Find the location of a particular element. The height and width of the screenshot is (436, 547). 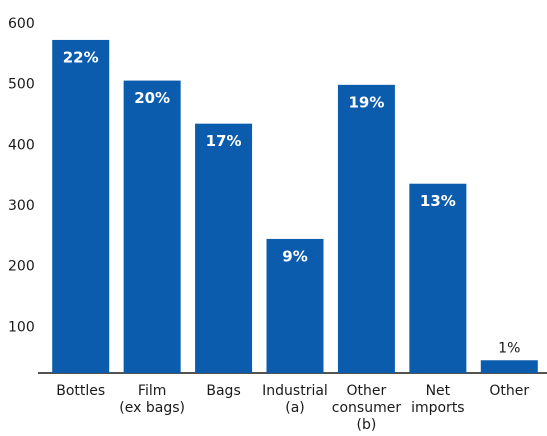

x-tick-label: imports is located at coordinates (438, 408).